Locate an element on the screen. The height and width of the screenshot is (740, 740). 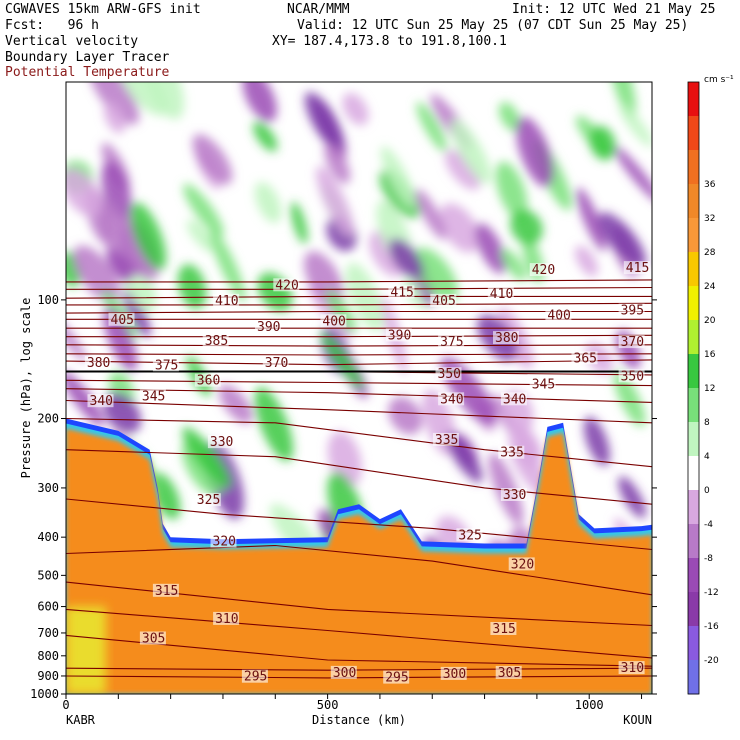
y-tick-label: 100 is located at coordinates (48, 300).